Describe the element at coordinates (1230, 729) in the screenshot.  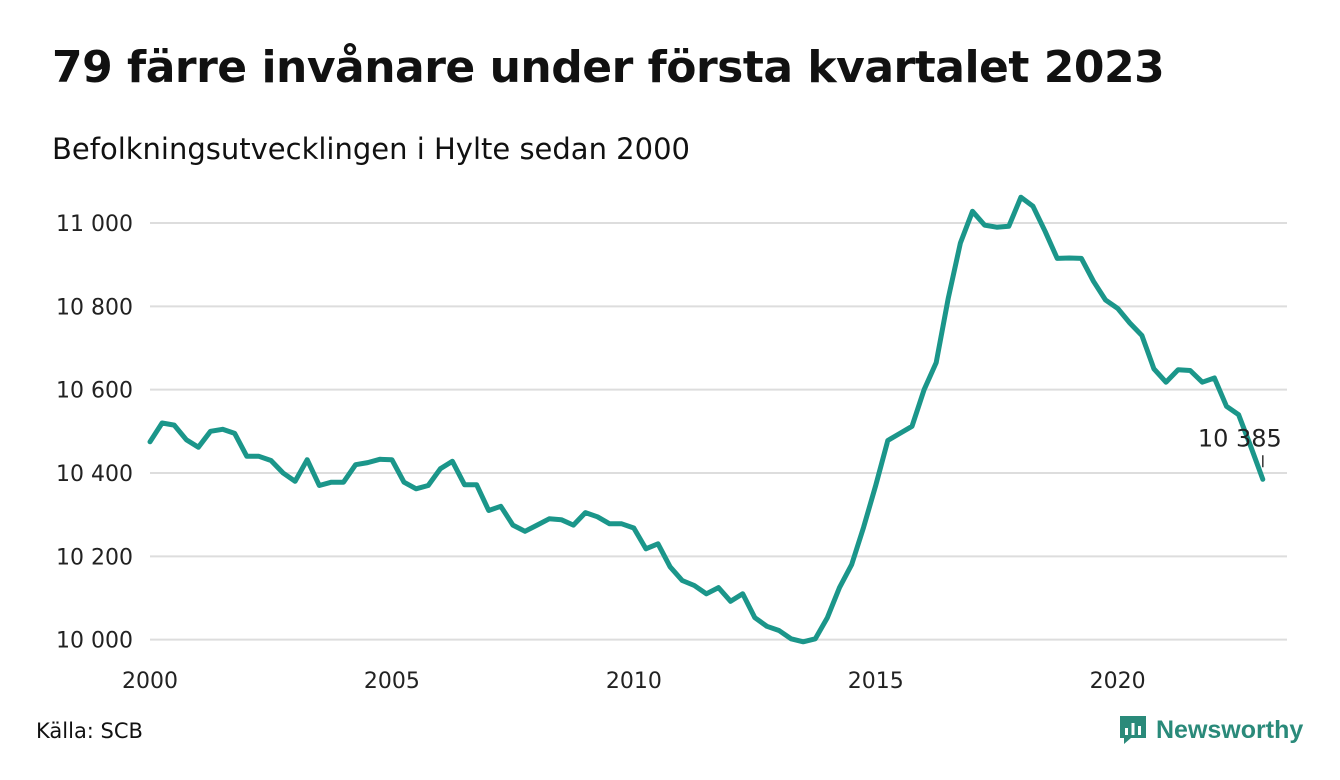
I see `brand-name: Newsworthy` at that location.